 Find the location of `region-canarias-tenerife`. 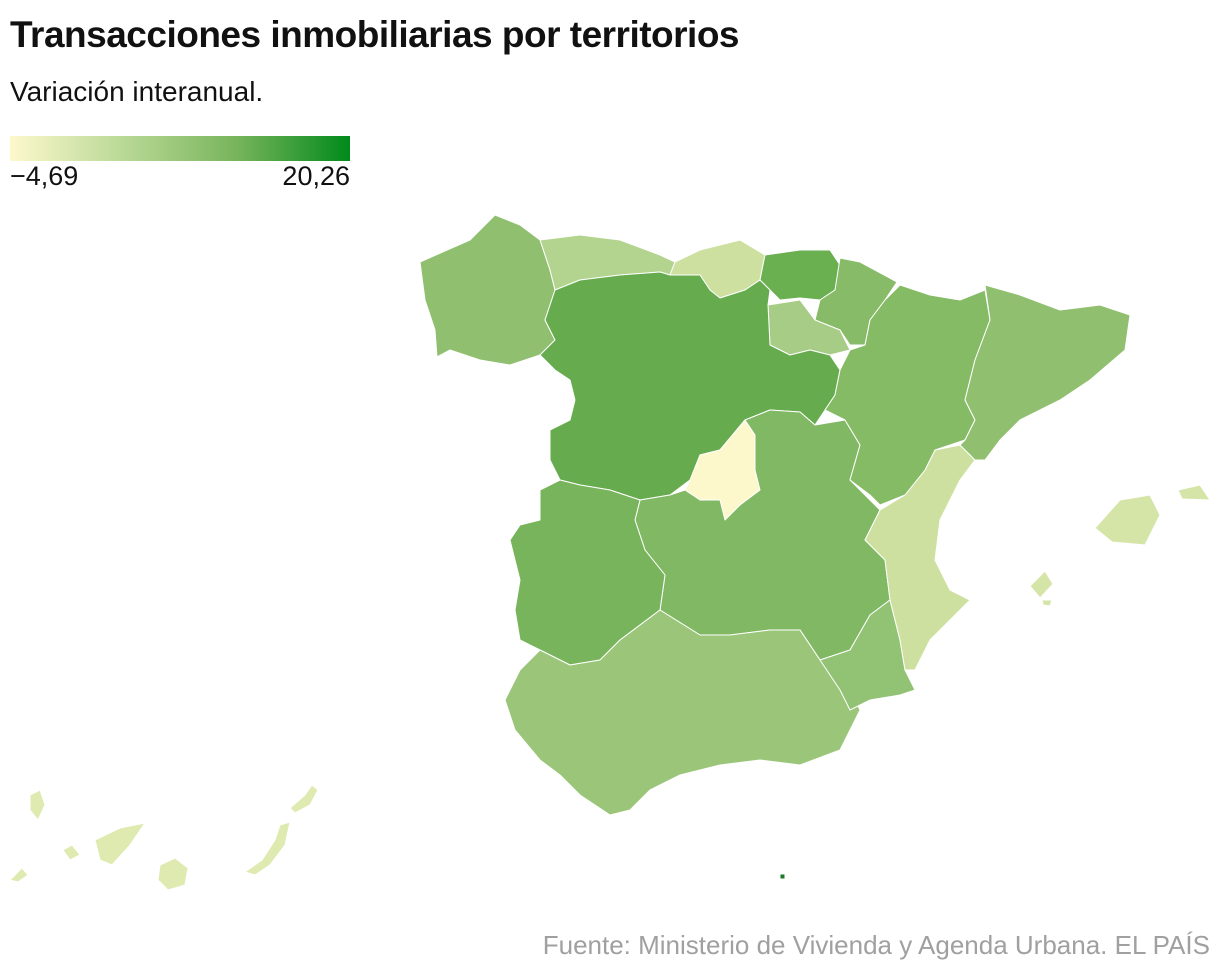

region-canarias-tenerife is located at coordinates (120, 844).